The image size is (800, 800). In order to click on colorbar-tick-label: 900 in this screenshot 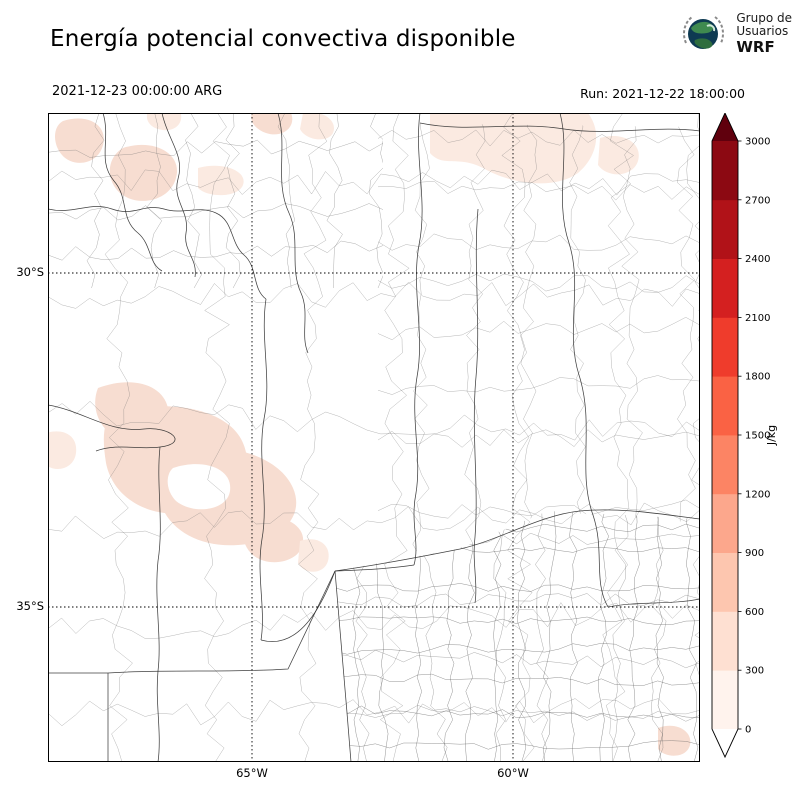, I will do `click(754, 553)`.